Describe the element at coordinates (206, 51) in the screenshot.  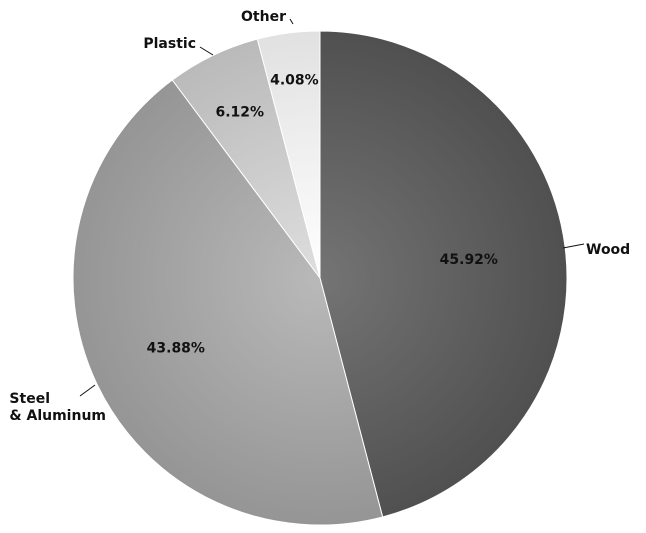
I see `leader-line-plastic` at that location.